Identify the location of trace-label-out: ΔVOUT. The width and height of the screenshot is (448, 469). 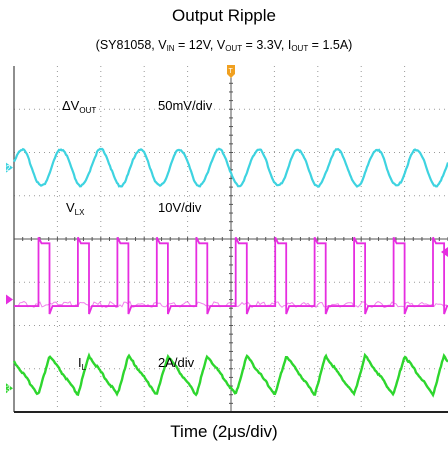
(79, 106).